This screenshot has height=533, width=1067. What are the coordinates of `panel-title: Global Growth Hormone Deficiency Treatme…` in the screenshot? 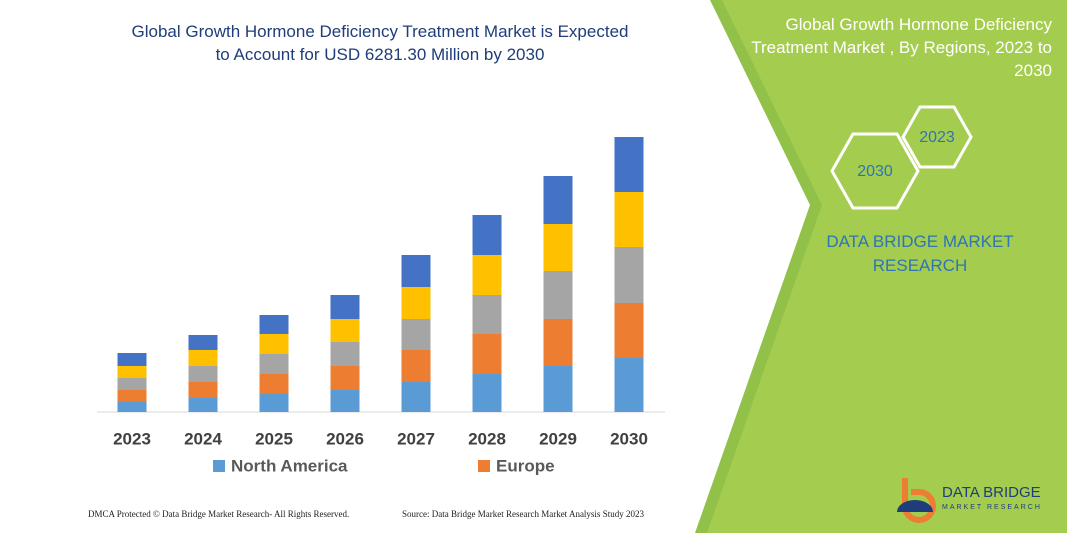 It's located at (901, 47).